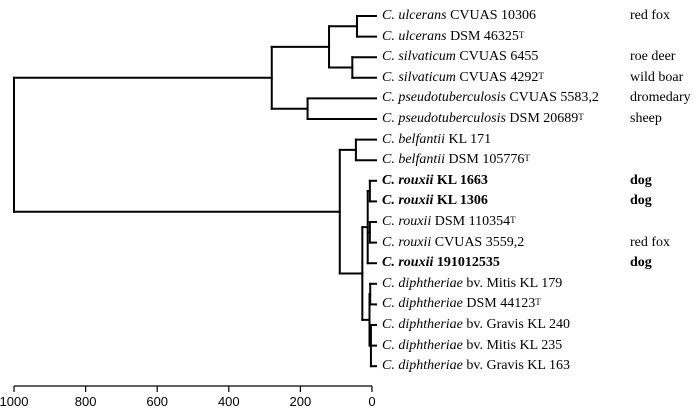 This screenshot has width=697, height=410. What do you see at coordinates (470, 139) in the screenshot?
I see `strain-name: KL 171` at bounding box center [470, 139].